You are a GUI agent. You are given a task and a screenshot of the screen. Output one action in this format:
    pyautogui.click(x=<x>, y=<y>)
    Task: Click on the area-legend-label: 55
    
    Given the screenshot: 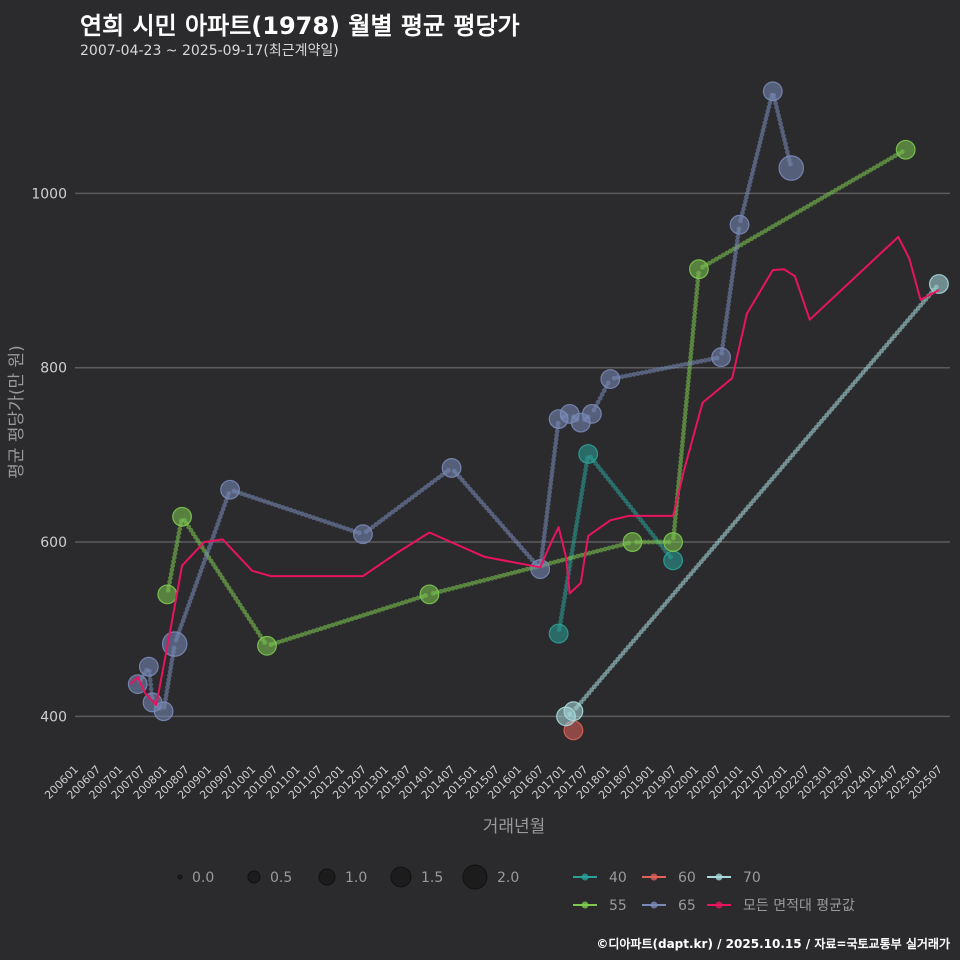 What is the action you would take?
    pyautogui.click(x=618, y=906)
    